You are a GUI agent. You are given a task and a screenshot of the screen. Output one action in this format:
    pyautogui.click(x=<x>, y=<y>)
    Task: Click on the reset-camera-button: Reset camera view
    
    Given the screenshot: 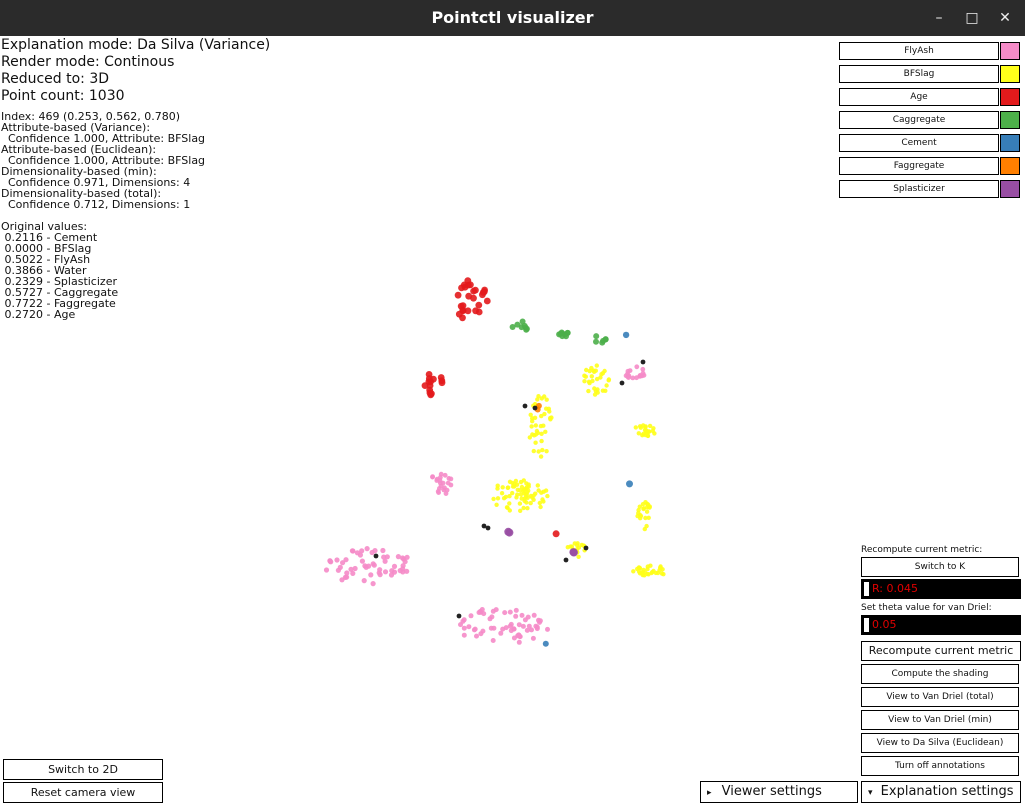 What is the action you would take?
    pyautogui.click(x=83, y=792)
    